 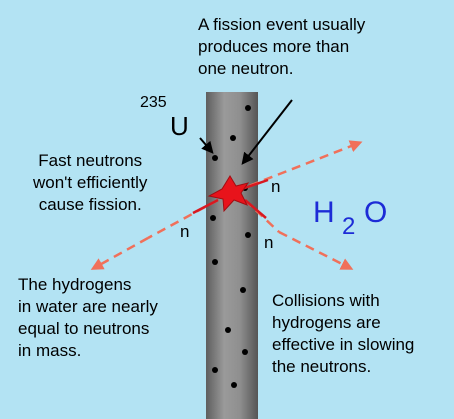 I want to click on water-o: O, so click(x=376, y=212).